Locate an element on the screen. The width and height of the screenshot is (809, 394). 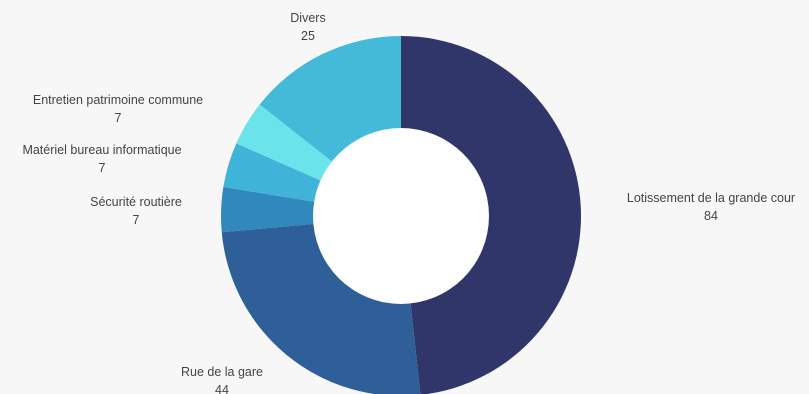
slice-securite-routiere is located at coordinates (310, 209).